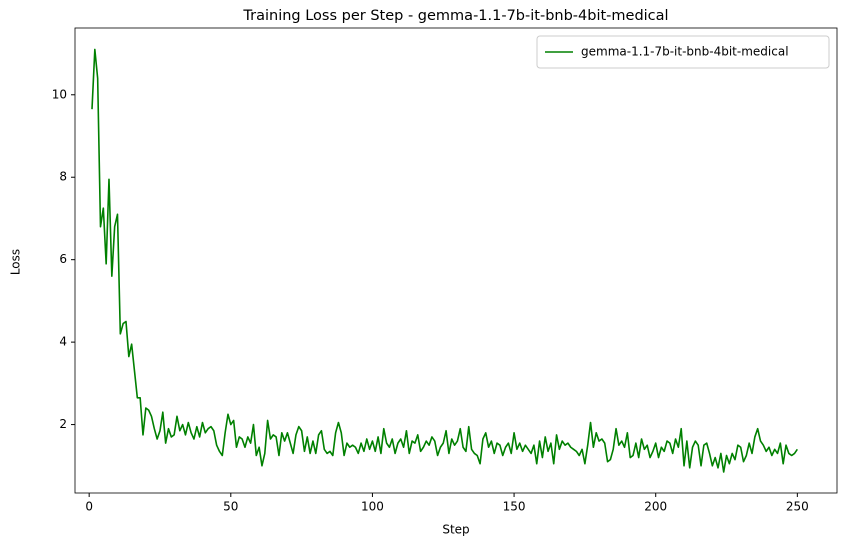  Describe the element at coordinates (59, 94) in the screenshot. I see `y-tick-label: 10` at that location.